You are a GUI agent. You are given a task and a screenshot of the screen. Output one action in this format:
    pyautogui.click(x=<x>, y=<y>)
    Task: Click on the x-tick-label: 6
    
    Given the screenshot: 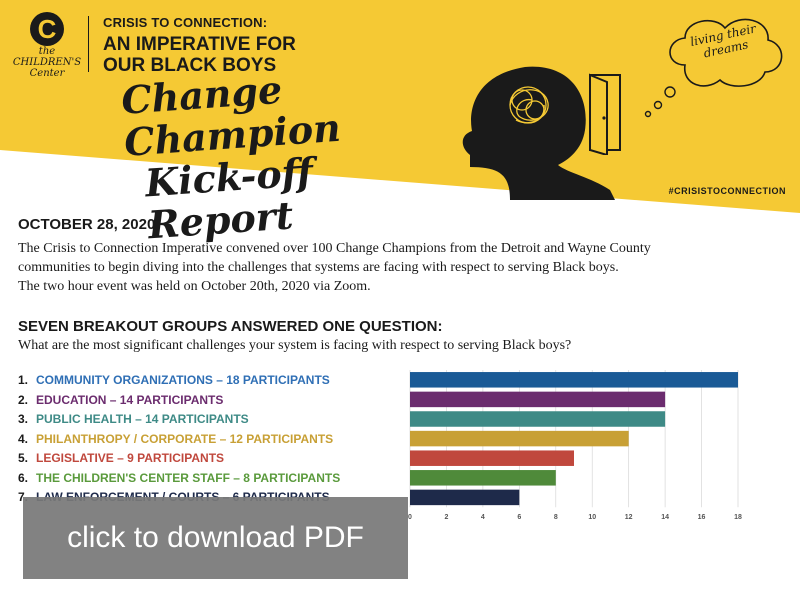 What is the action you would take?
    pyautogui.click(x=519, y=517)
    